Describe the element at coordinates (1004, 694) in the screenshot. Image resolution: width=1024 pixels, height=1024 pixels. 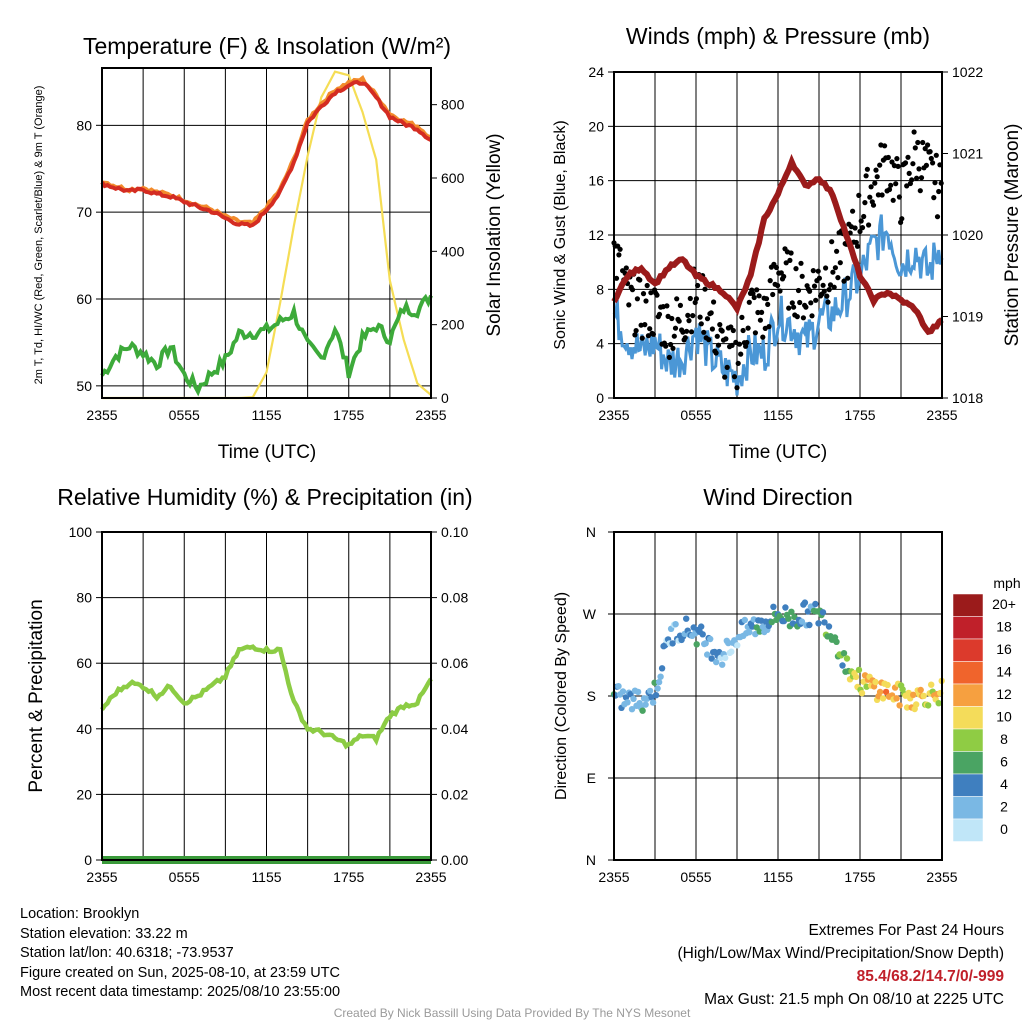
I see `legend-label: 12` at that location.